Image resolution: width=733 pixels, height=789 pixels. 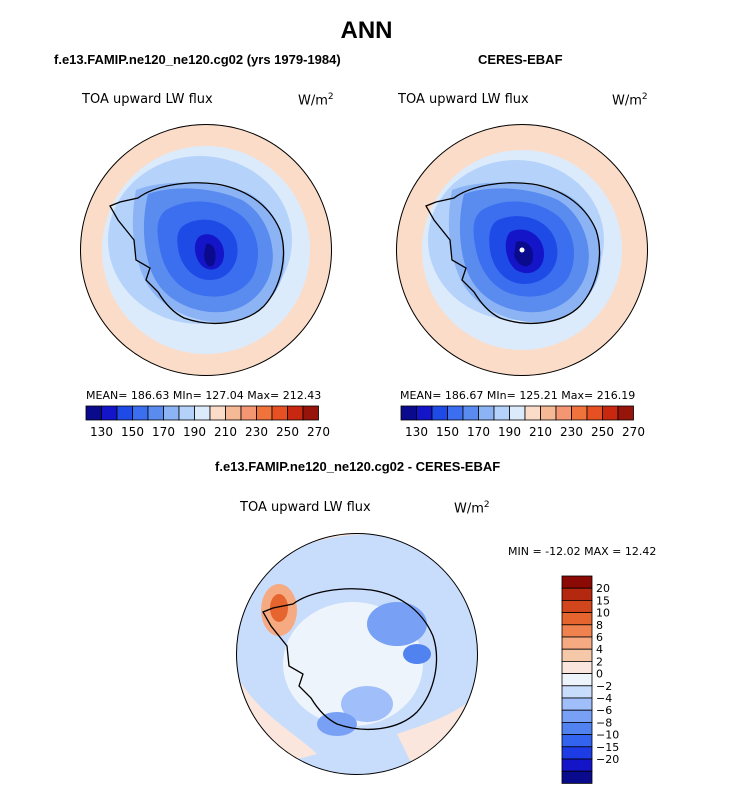 What do you see at coordinates (207, 422) in the screenshot?
I see `panel1-colorbar: 130 150 170 190 210 230 250 270` at bounding box center [207, 422].